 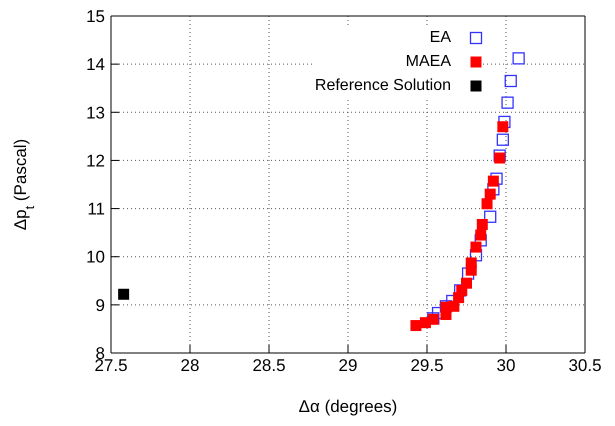 I want to click on legend-label: MAEA, so click(x=428, y=62).